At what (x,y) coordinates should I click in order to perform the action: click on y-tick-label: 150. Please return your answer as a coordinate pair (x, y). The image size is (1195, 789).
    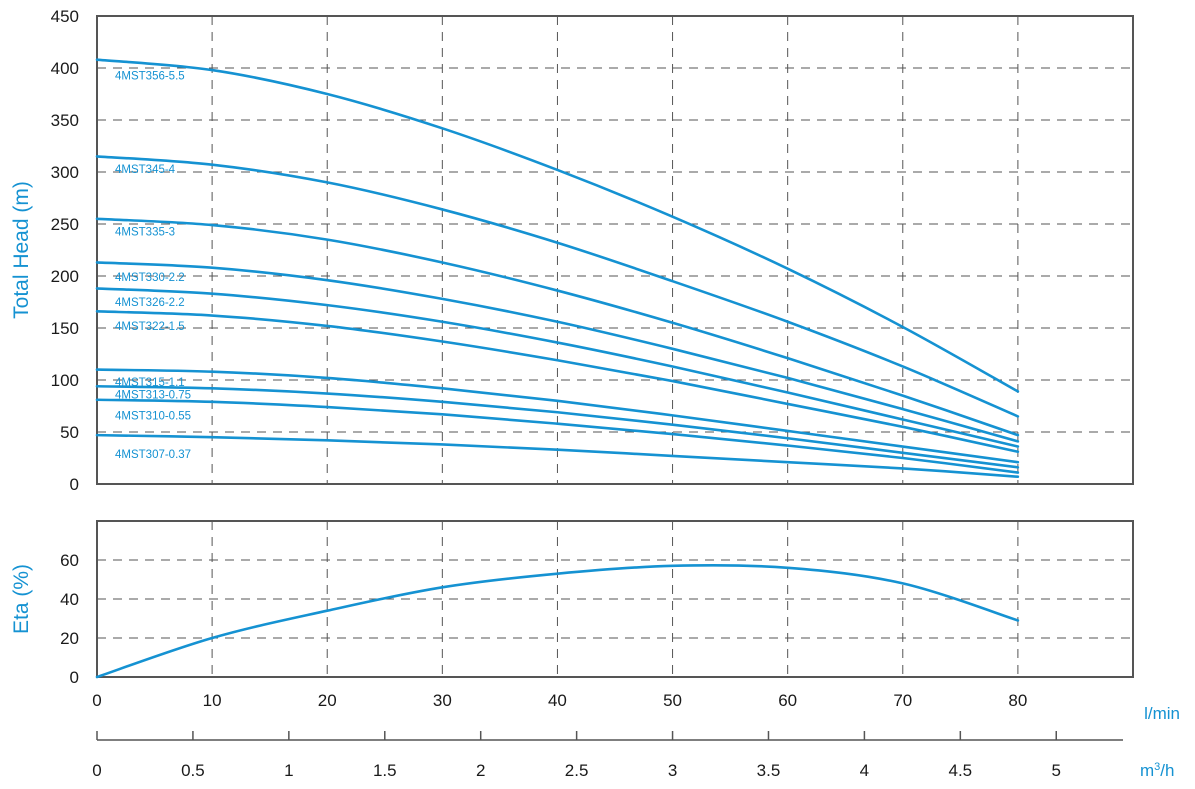
    Looking at the image, I should click on (65, 328).